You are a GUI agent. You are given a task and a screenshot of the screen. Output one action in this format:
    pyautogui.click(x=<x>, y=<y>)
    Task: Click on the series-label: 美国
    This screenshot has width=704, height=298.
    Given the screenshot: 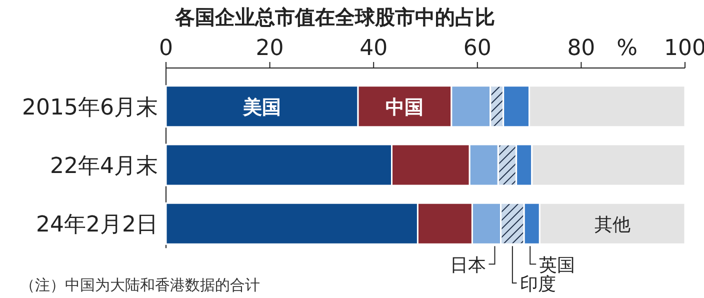 What is the action you would take?
    pyautogui.click(x=262, y=107)
    